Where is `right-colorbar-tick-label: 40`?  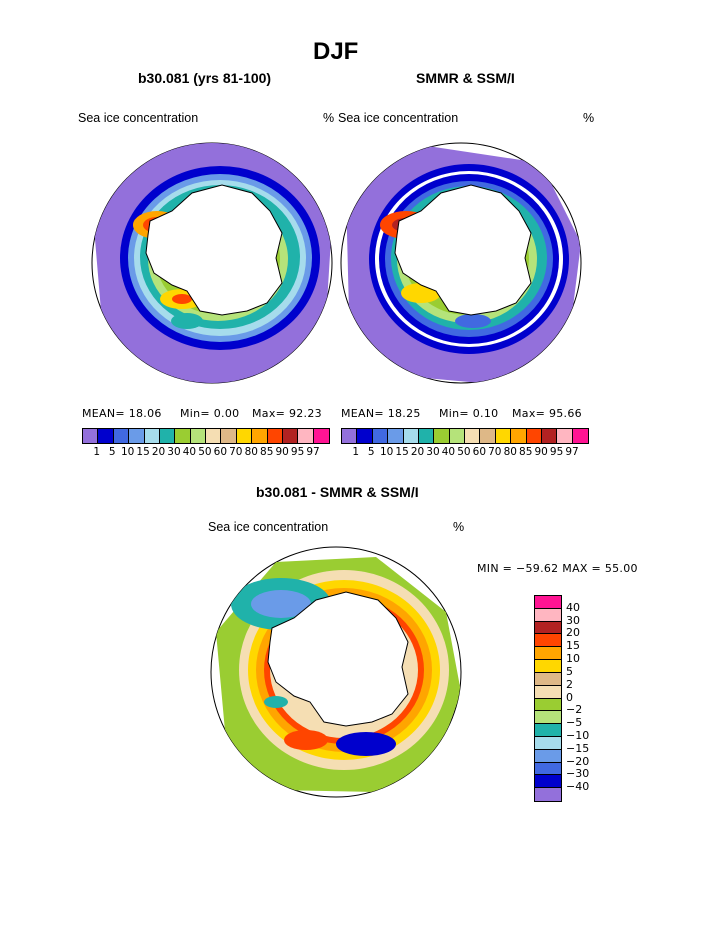 right-colorbar-tick-label: 40 is located at coordinates (448, 452).